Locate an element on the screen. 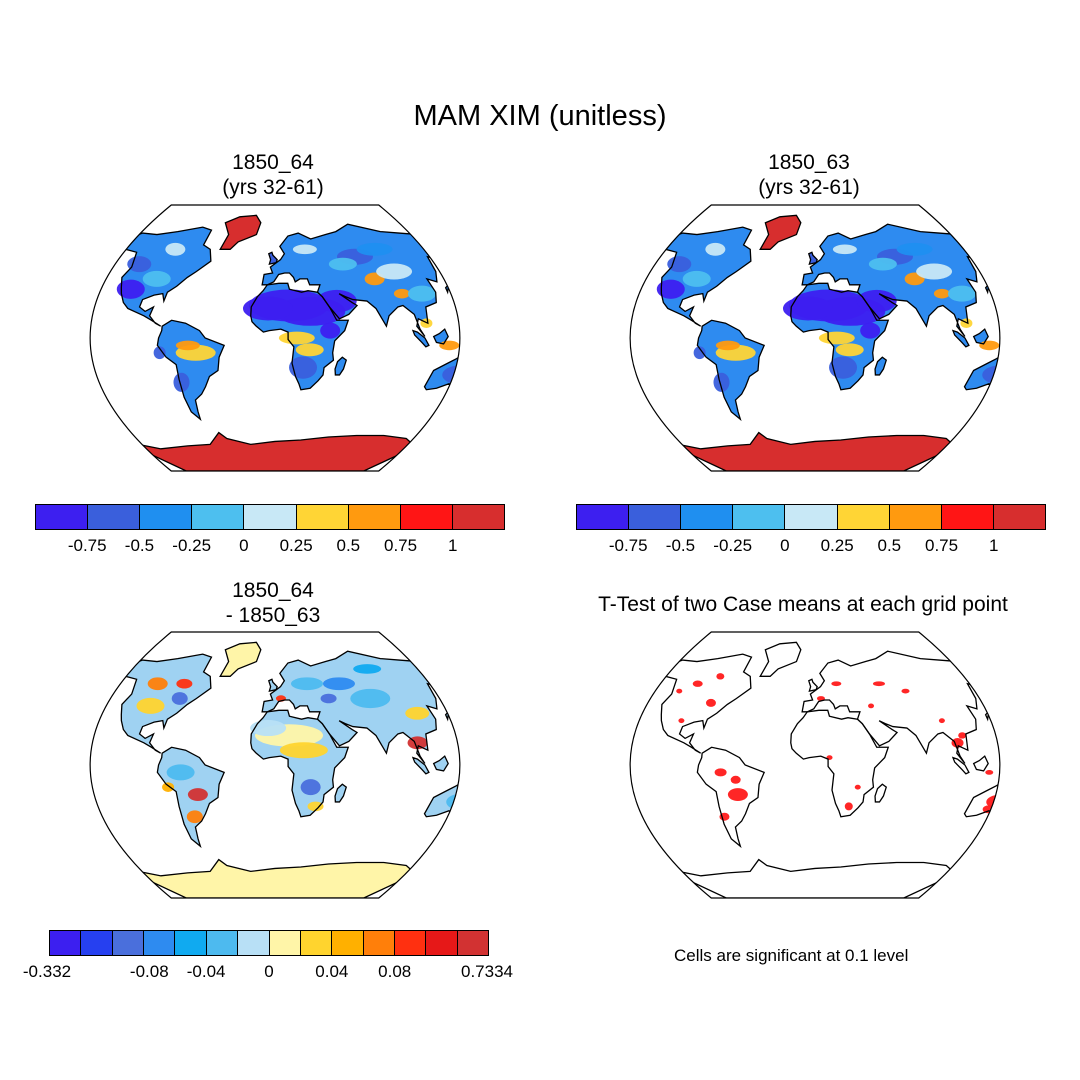  colorbar-tick-label: -0.25 is located at coordinates (733, 545).